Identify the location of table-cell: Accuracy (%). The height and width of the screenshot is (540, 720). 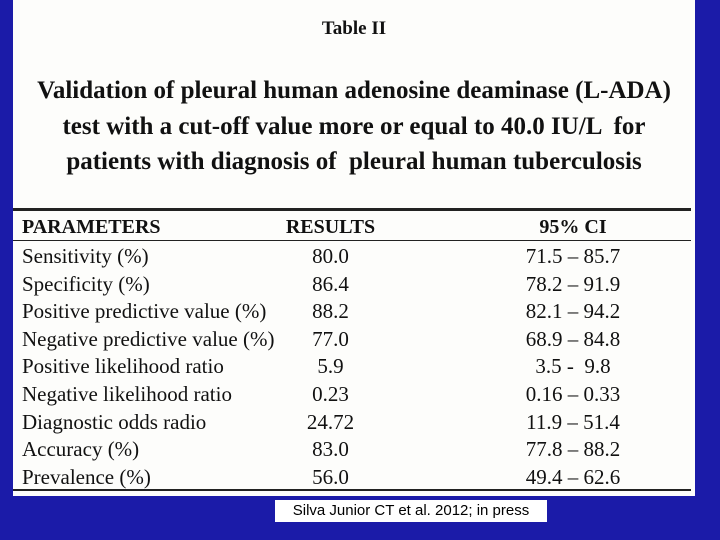
(81, 449).